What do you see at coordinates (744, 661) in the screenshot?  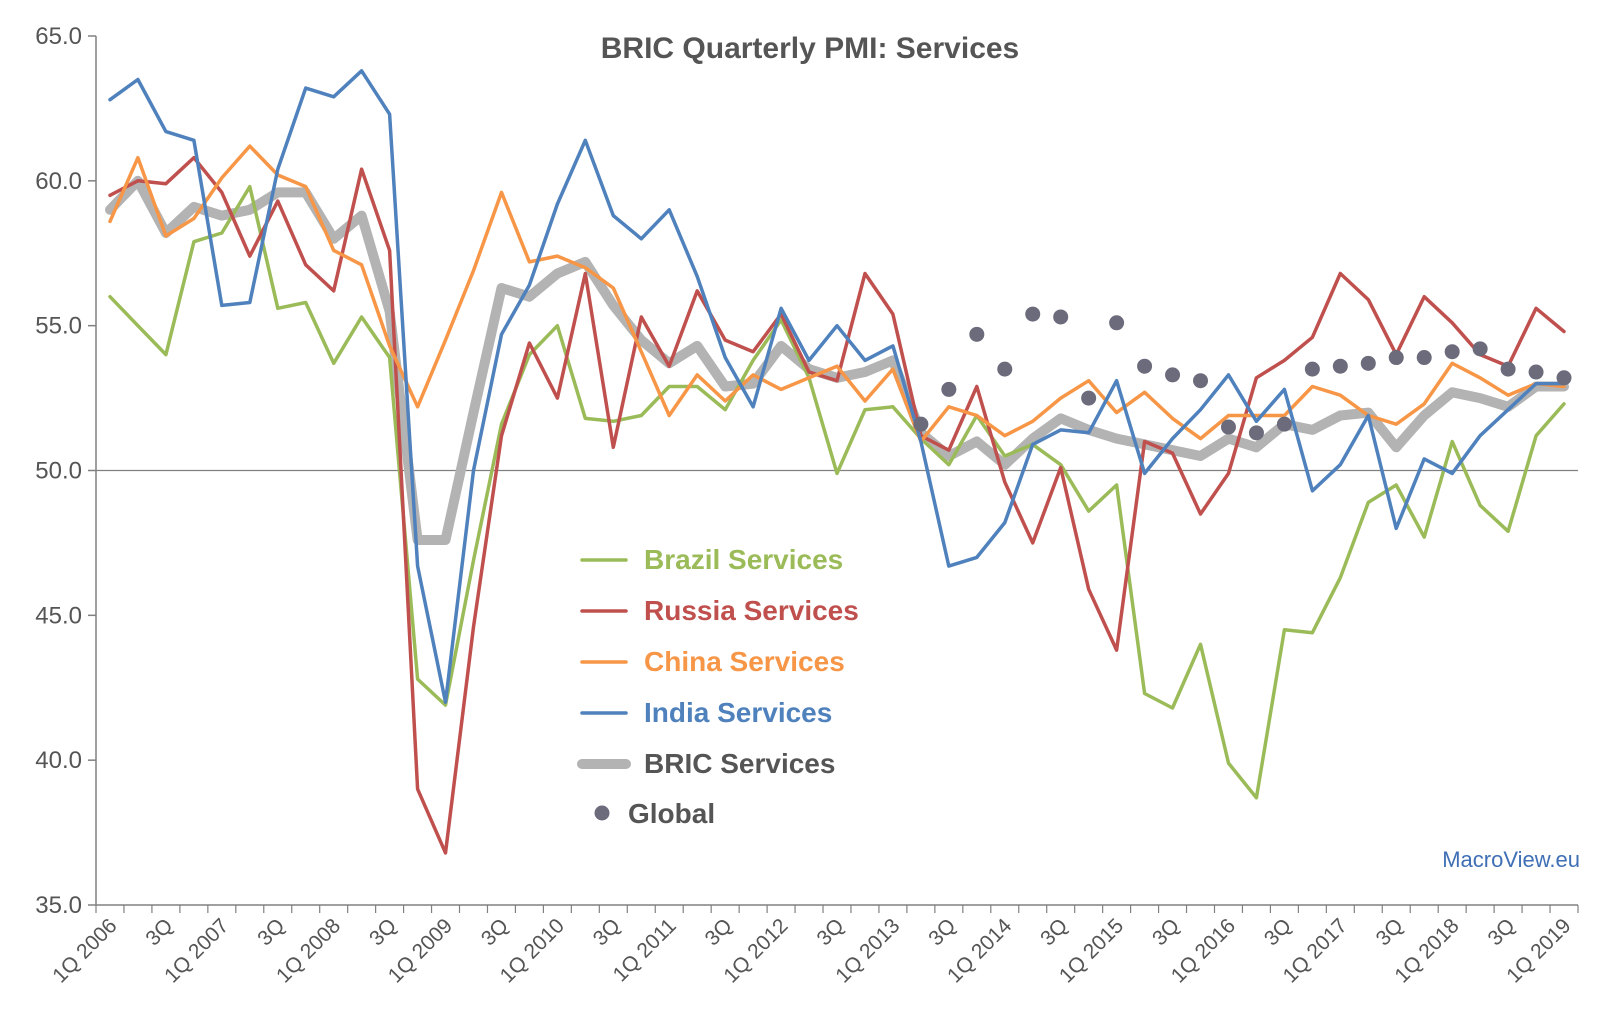 I see `legend-label: China Services` at bounding box center [744, 661].